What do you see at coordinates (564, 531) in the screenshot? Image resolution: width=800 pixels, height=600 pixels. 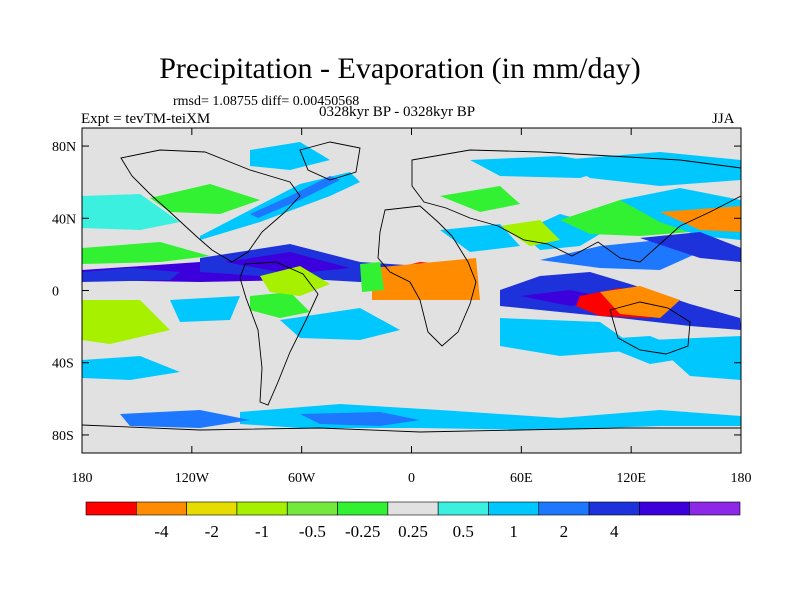 I see `colorbar-label: 2` at bounding box center [564, 531].